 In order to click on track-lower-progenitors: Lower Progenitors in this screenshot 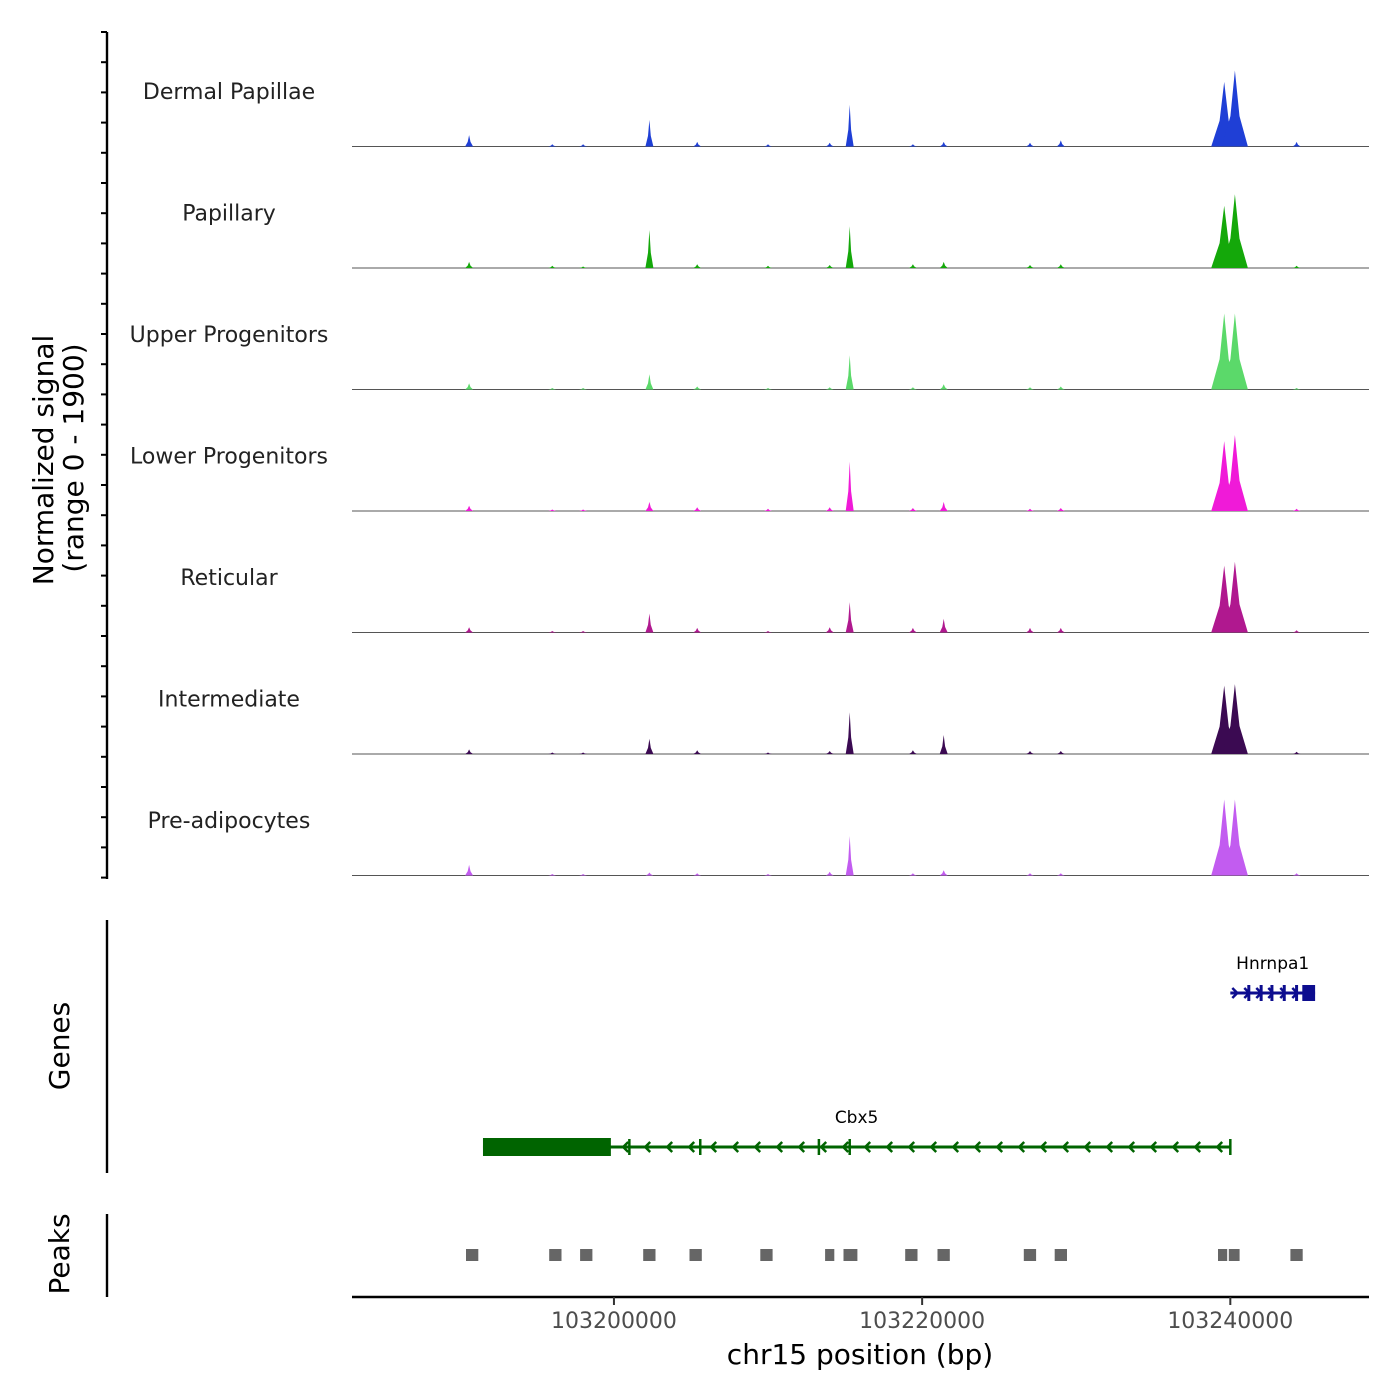, I will do `click(749, 473)`.